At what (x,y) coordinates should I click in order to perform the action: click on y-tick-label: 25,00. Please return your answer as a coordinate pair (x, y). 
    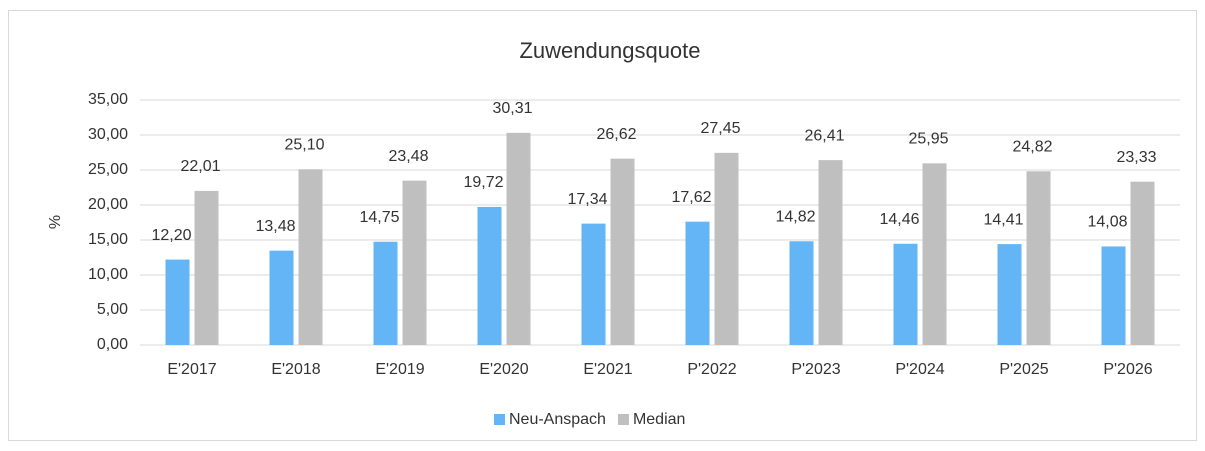
    Looking at the image, I should click on (108, 169).